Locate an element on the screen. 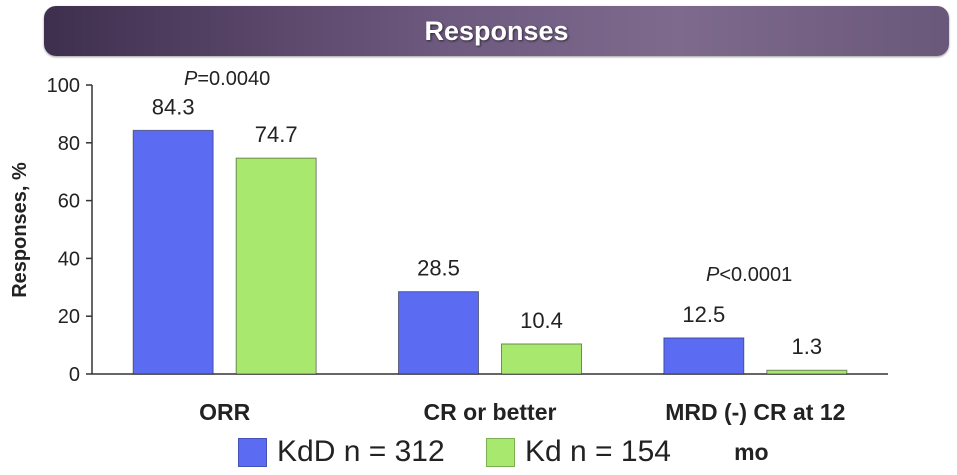 The width and height of the screenshot is (957, 475). p-value-annotation: P<0.0001 is located at coordinates (749, 275).